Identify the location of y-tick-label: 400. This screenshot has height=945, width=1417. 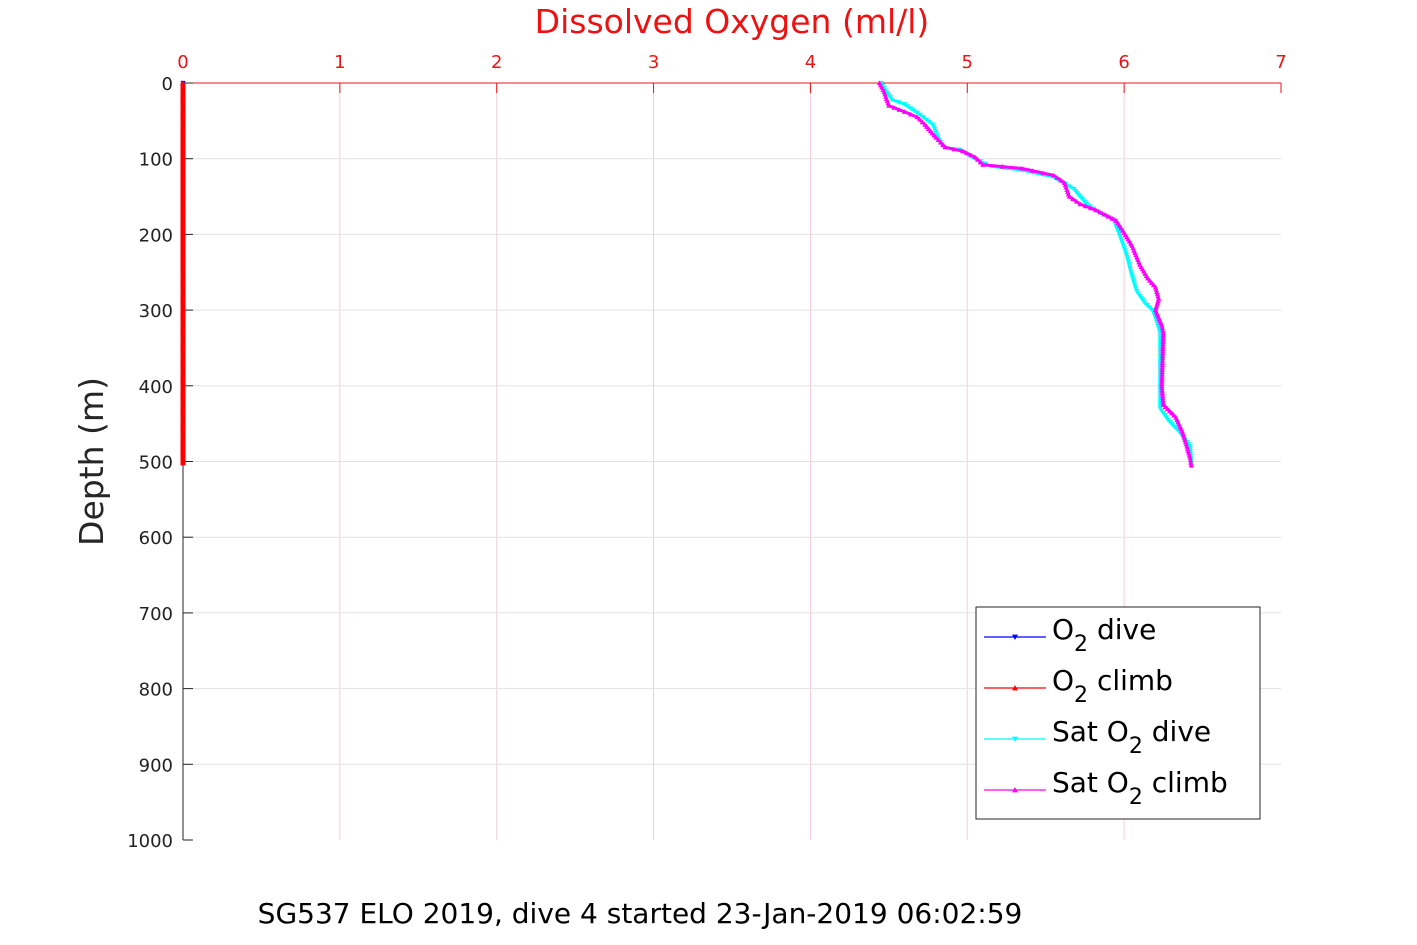
(156, 387).